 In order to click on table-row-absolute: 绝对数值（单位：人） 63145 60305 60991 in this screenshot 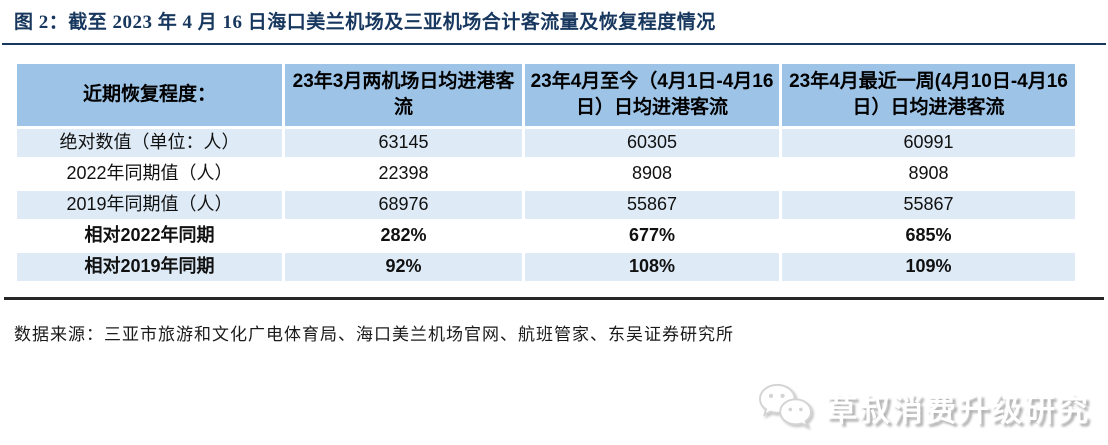, I will do `click(546, 143)`.